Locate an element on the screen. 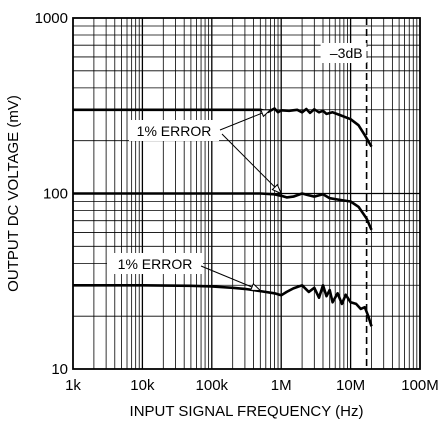  minus-3db-label: –3dB is located at coordinates (346, 53).